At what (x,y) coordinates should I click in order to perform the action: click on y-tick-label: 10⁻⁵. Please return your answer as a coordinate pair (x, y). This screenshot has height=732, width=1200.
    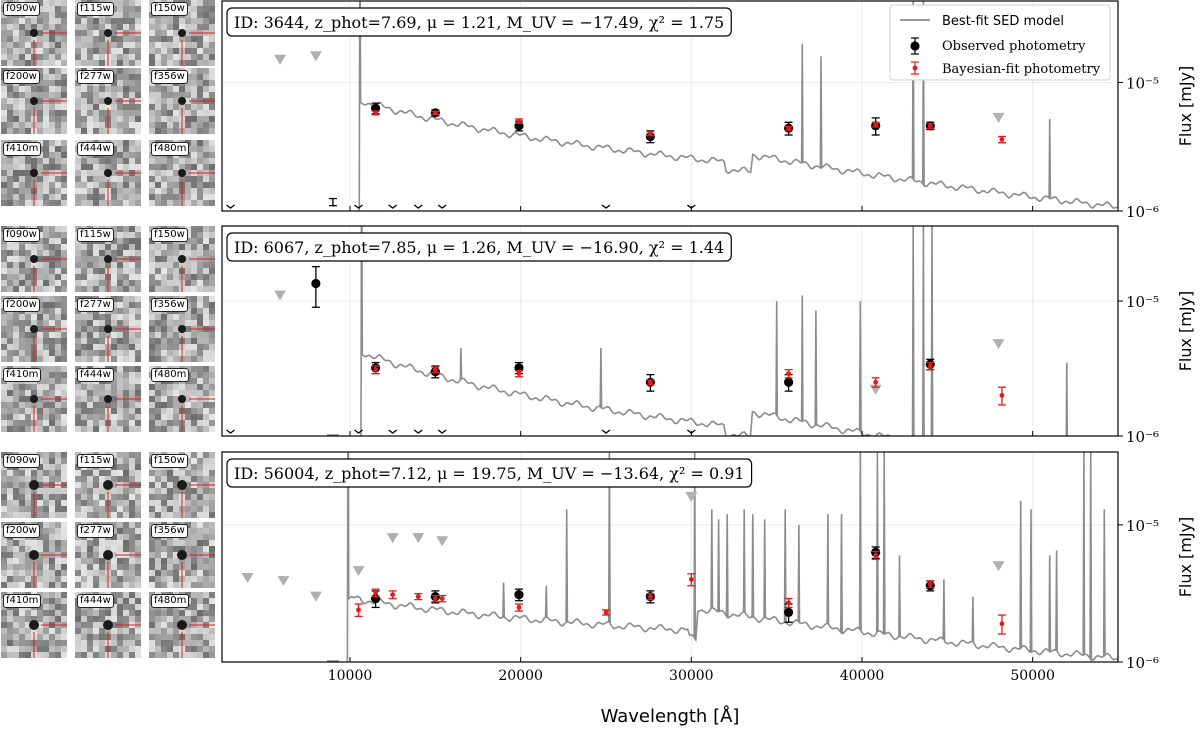
    Looking at the image, I should click on (1142, 83).